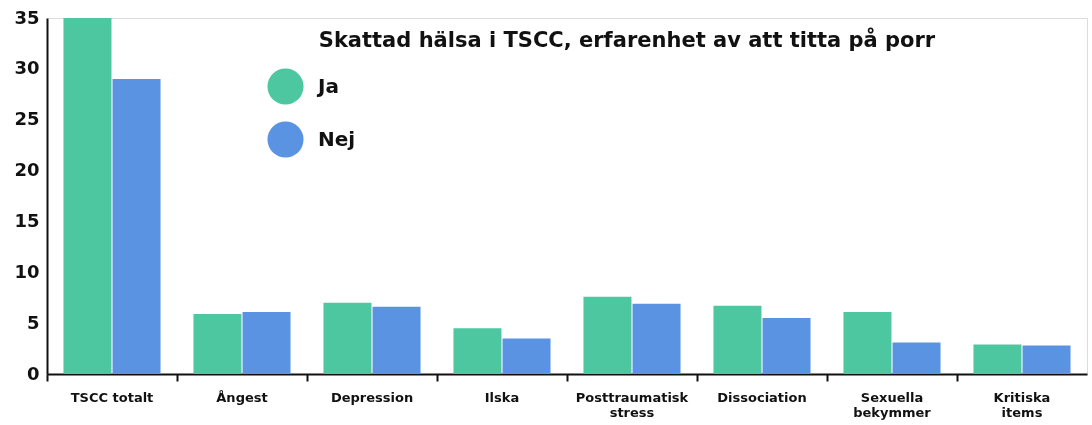 This screenshot has width=1092, height=425. I want to click on x-tick-label: TSCC totalt, so click(112, 397).